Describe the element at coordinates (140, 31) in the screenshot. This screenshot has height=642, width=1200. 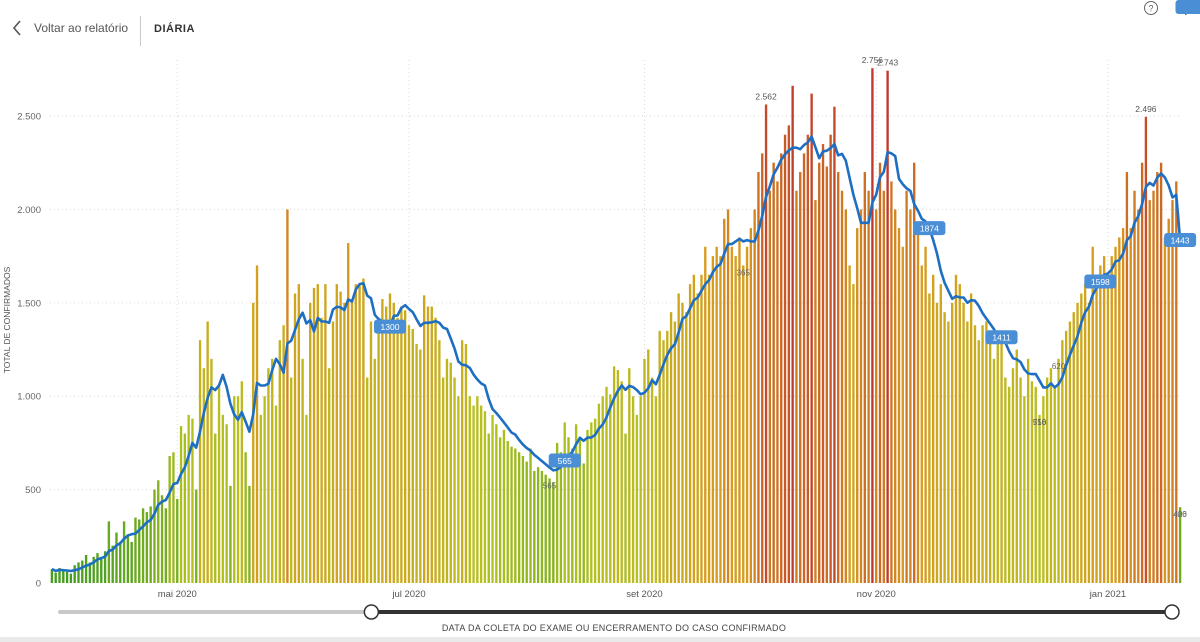
I see `header-divider` at that location.